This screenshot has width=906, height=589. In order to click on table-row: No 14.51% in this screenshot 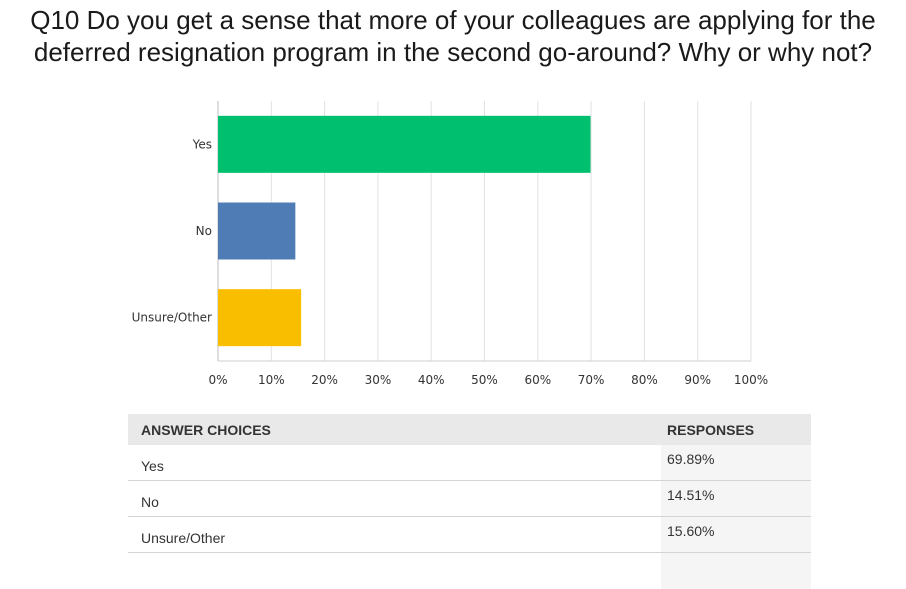, I will do `click(469, 499)`.